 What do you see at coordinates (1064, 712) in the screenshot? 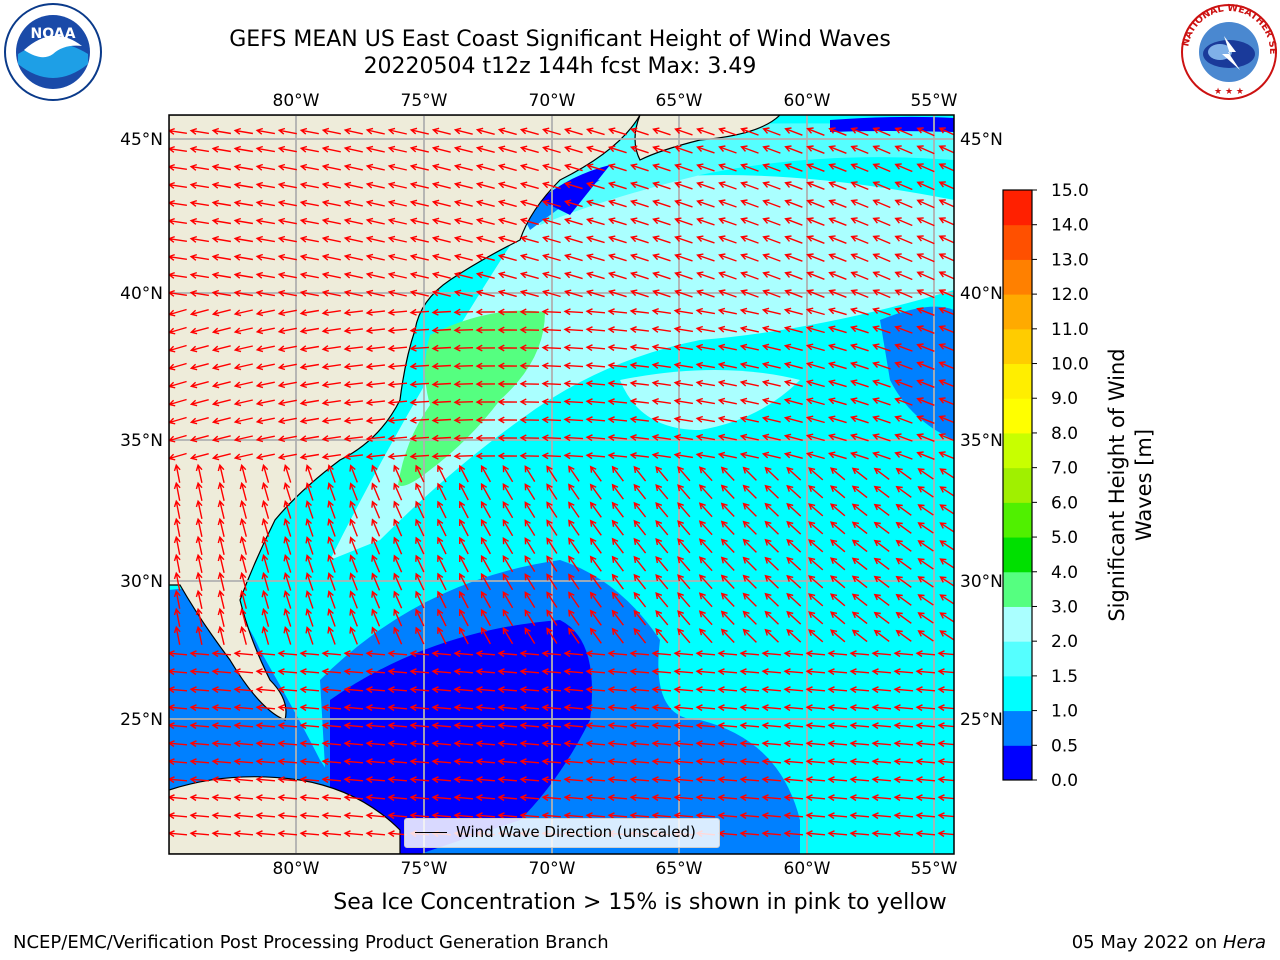
I see `colorbar-tick-label: 1.0` at bounding box center [1064, 712].